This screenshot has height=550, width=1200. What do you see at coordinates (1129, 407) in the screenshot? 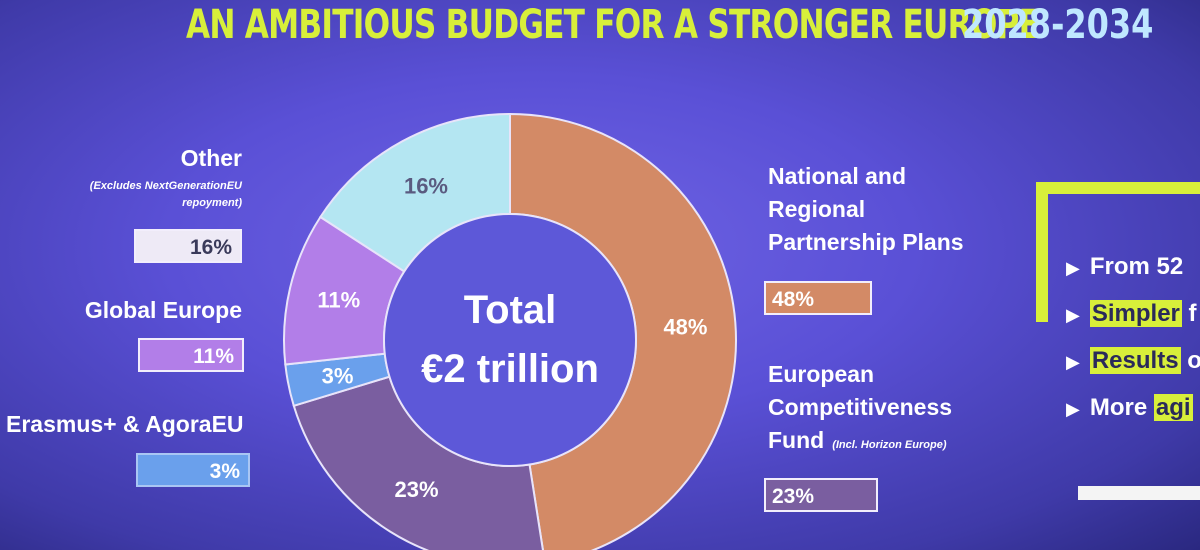
I see `bullet-item: ▶ More agi` at bounding box center [1129, 407].